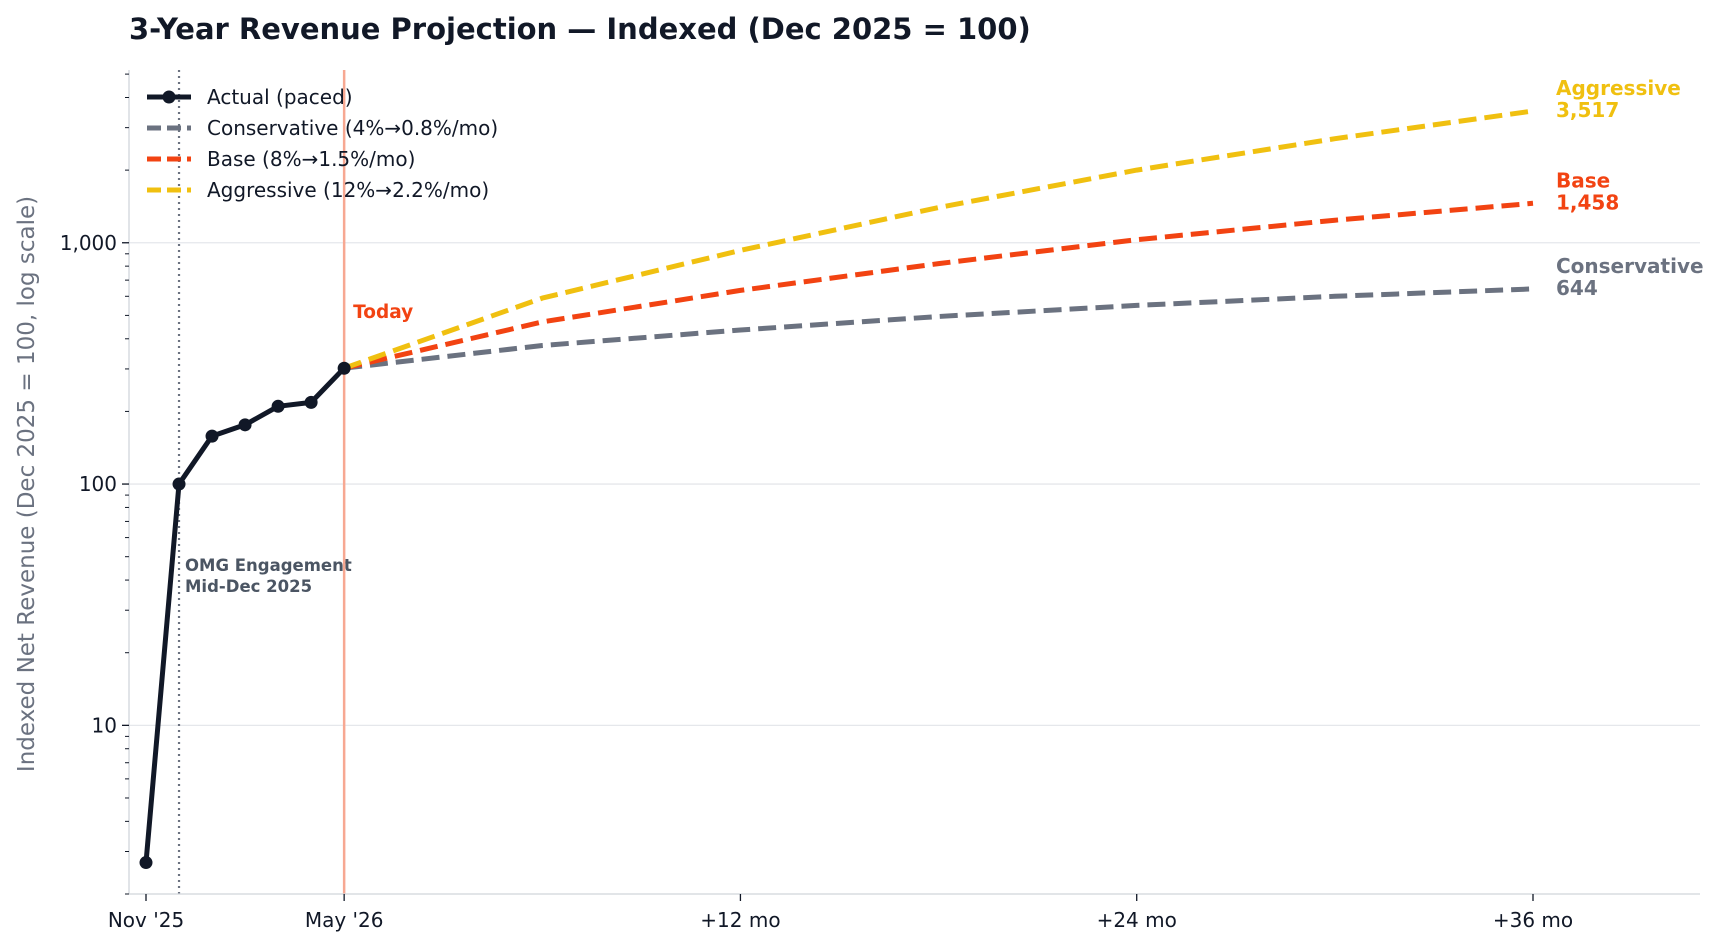 Image resolution: width=1722 pixels, height=944 pixels. Describe the element at coordinates (1533, 920) in the screenshot. I see `x-tick-label-4: +36 mo` at that location.